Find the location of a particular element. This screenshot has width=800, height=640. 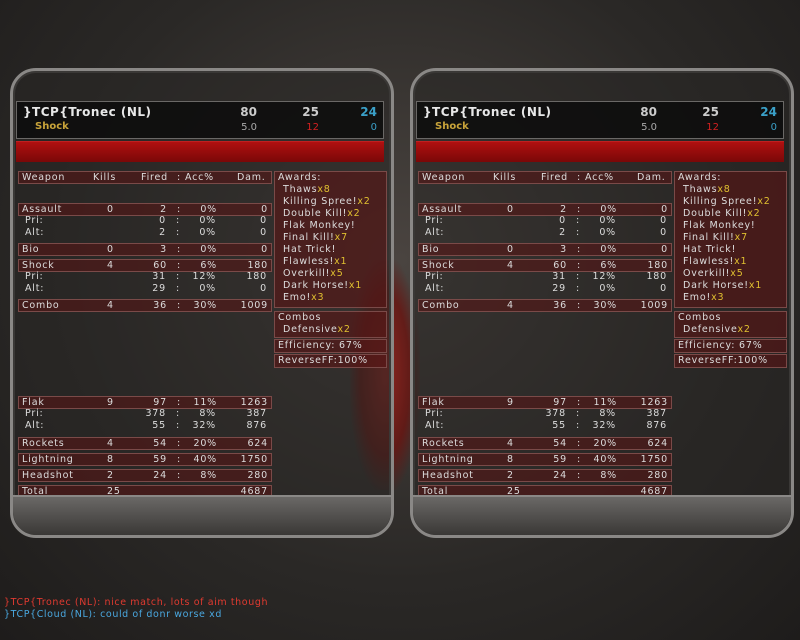

fired: 2 is located at coordinates (162, 232).